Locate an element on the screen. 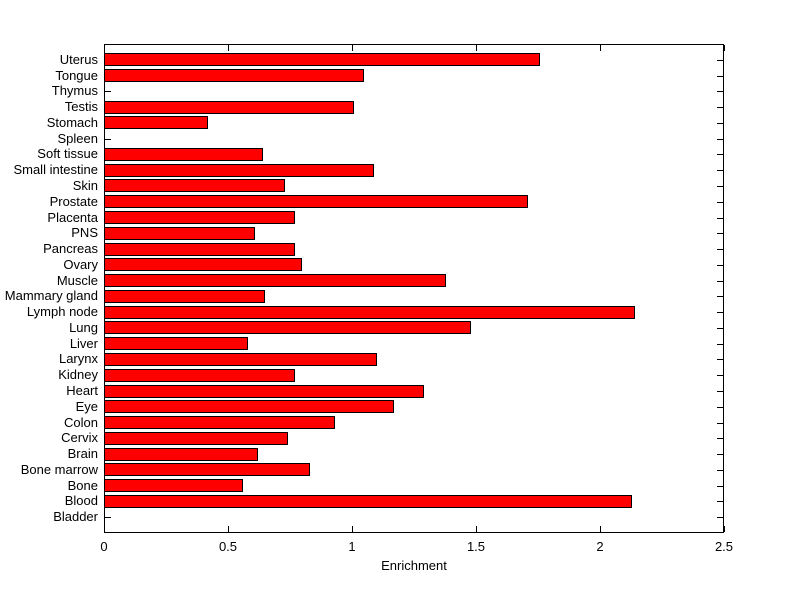 This screenshot has width=800, height=599. y-tick-label: Bone marrow is located at coordinates (59, 469).